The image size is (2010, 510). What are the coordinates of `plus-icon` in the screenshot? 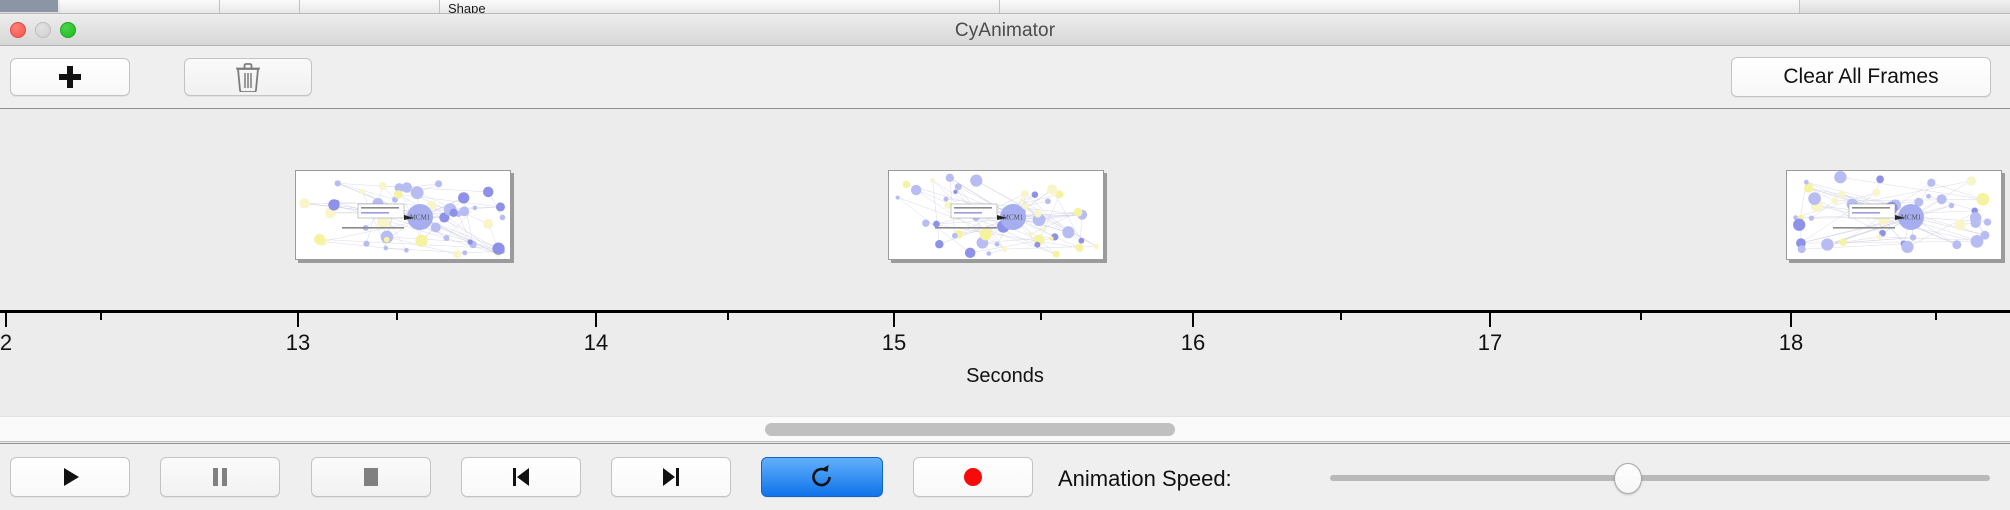 It's located at (70, 77).